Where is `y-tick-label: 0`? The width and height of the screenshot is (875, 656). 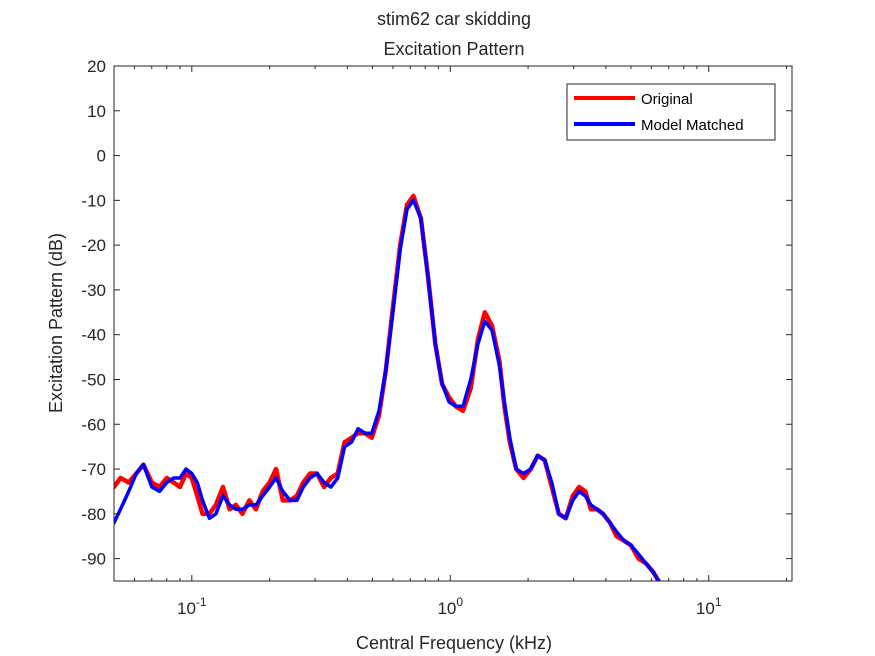 y-tick-label: 0 is located at coordinates (101, 156).